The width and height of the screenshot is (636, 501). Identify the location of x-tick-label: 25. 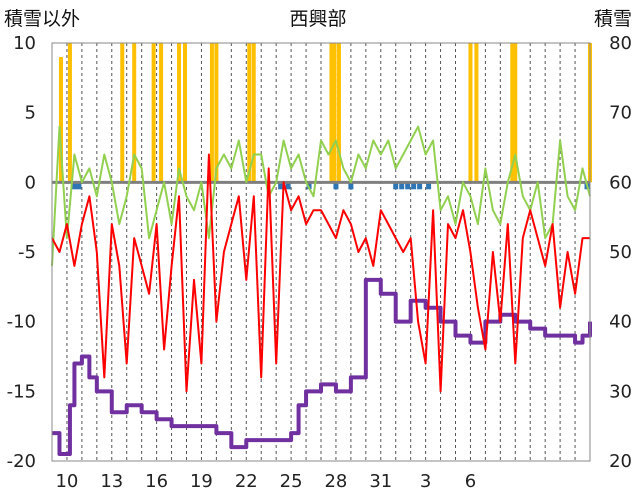
(291, 481).